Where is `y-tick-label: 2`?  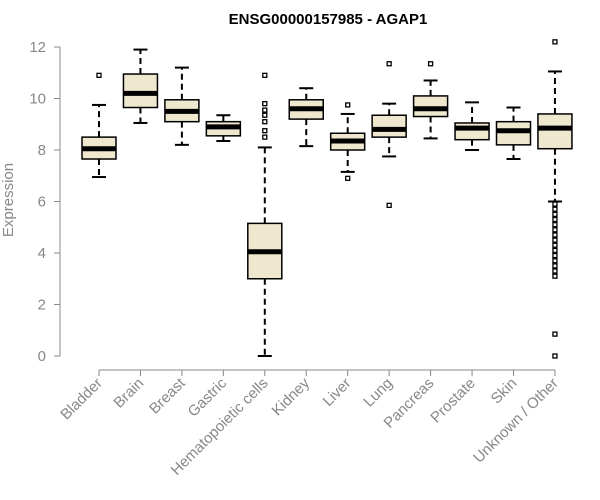
y-tick-label: 2 is located at coordinates (42, 305).